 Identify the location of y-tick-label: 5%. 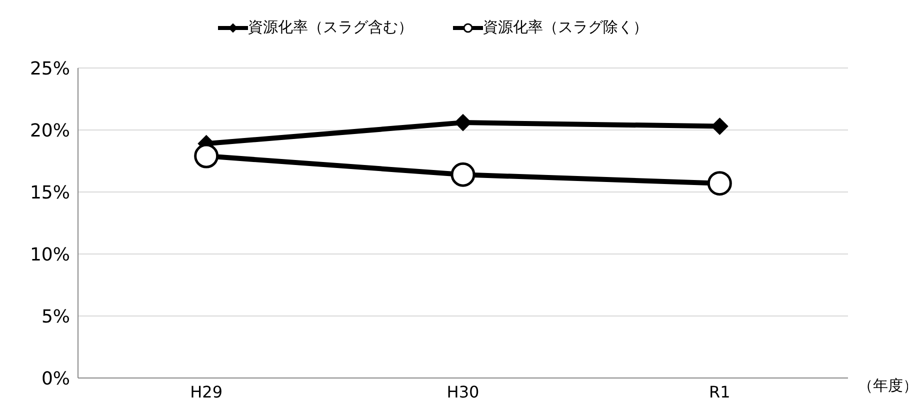
(55, 317).